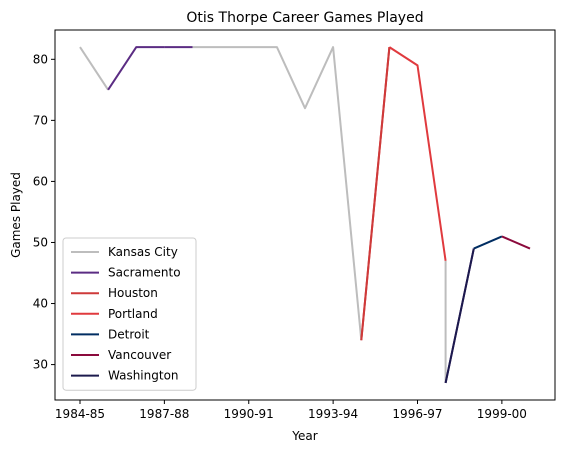 This screenshot has height=453, width=566. Describe the element at coordinates (139, 355) in the screenshot. I see `legend-label: Vancouver` at that location.